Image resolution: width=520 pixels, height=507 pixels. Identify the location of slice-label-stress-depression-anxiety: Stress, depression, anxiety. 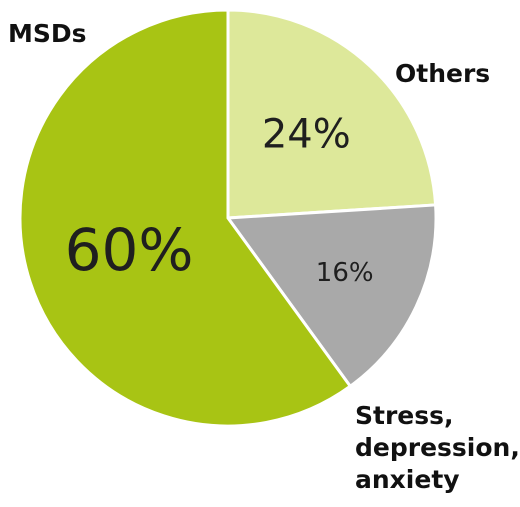
(437, 448).